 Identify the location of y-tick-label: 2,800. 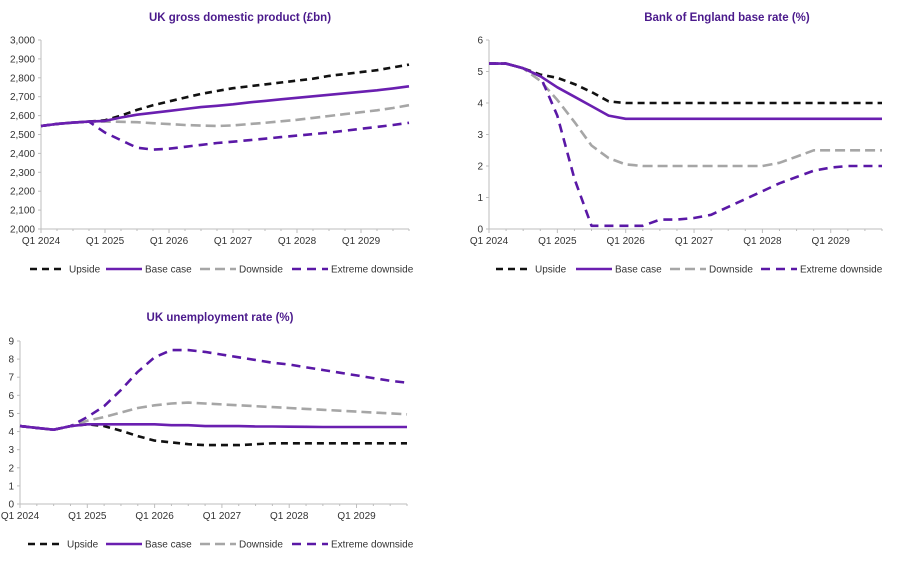
(22, 78).